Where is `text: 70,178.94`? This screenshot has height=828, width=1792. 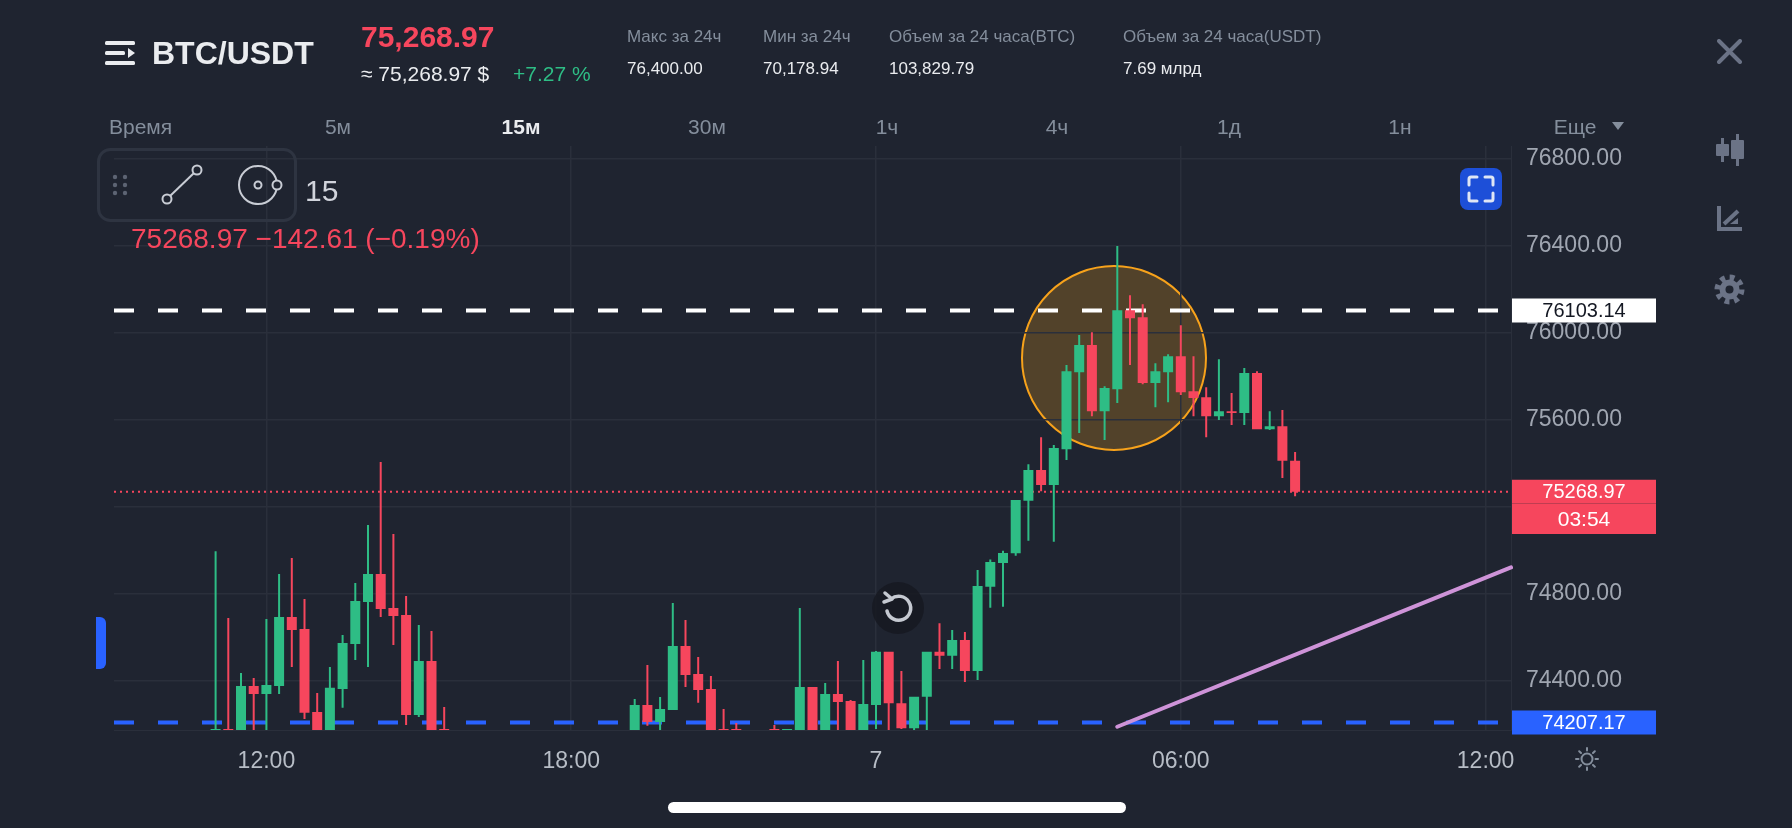
text: 70,178.94 is located at coordinates (801, 69).